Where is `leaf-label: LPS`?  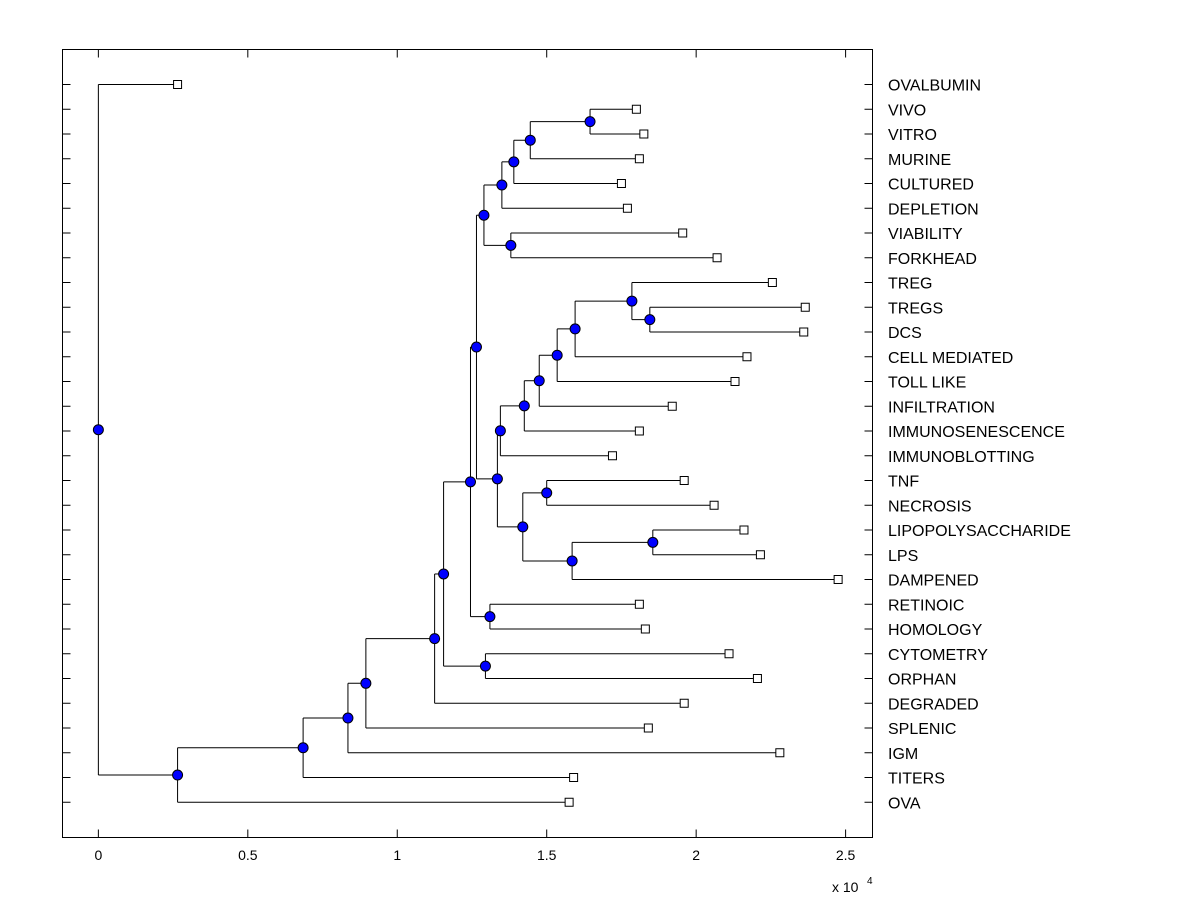
leaf-label: LPS is located at coordinates (903, 556).